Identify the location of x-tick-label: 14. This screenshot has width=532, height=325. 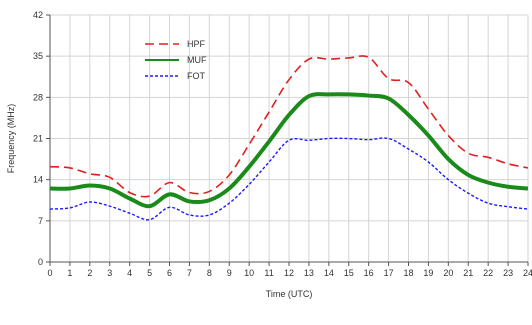
(329, 273).